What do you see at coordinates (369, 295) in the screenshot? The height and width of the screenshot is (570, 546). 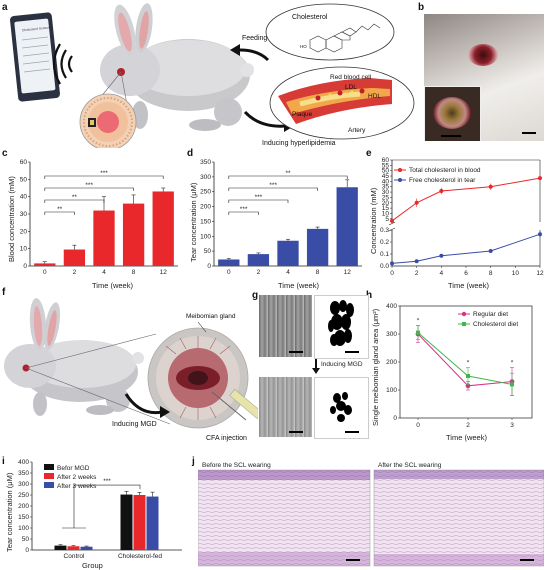 I see `panel-letter-h: h` at bounding box center [369, 295].